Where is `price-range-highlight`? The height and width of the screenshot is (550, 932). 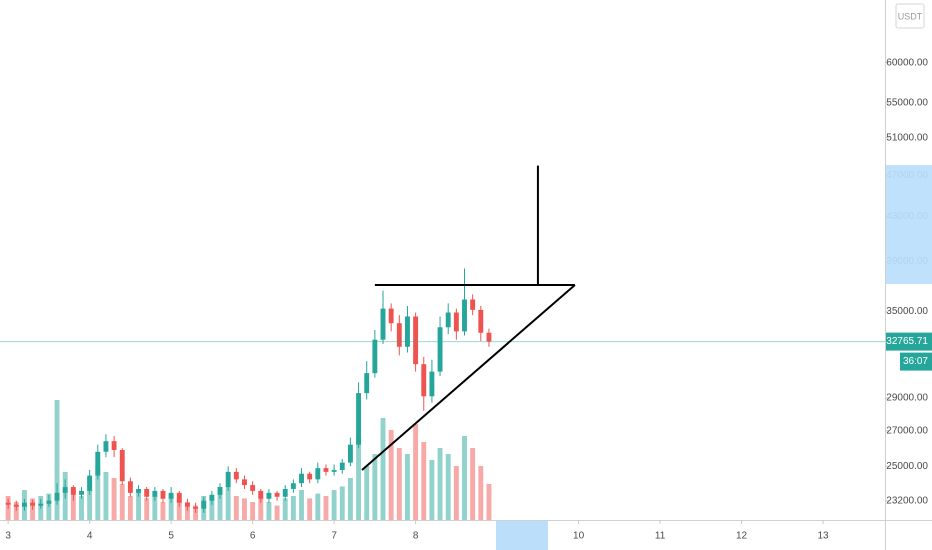
price-range-highlight is located at coordinates (909, 224).